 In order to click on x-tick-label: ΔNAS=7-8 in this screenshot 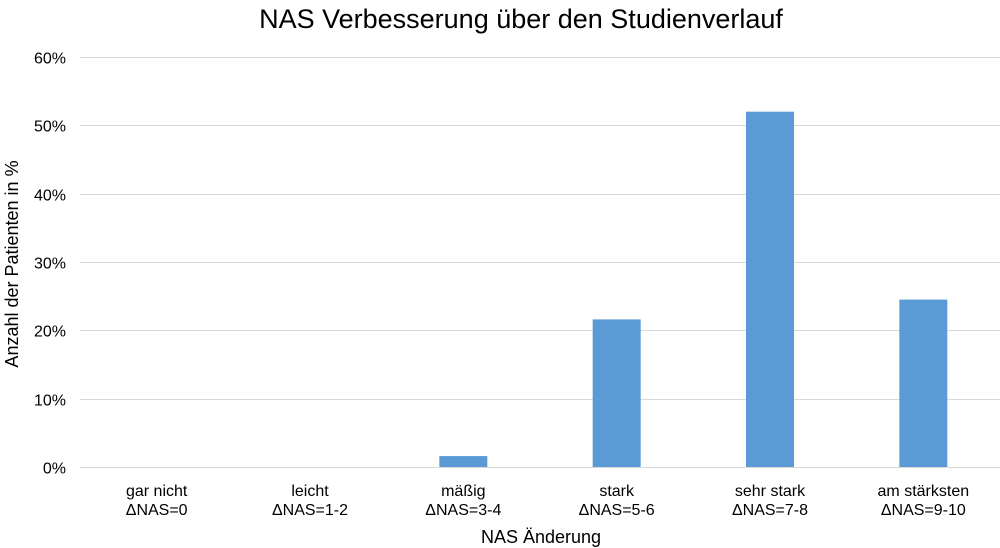, I will do `click(770, 510)`.